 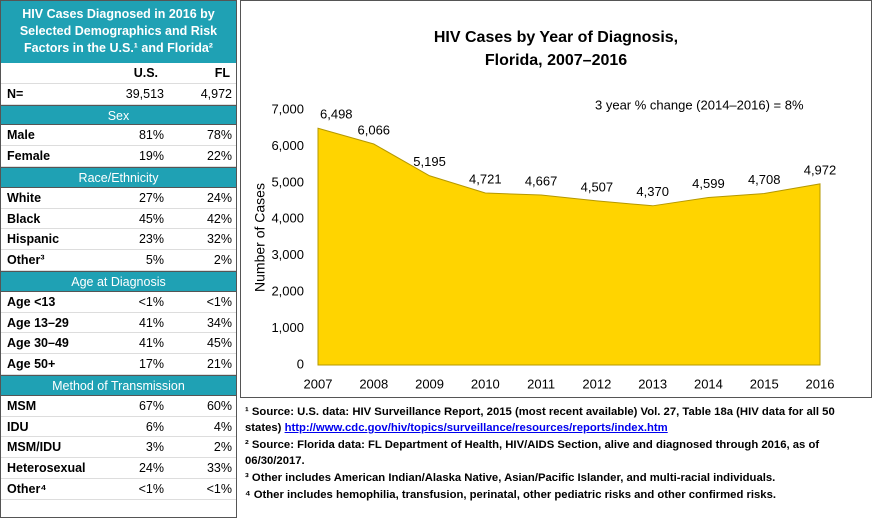 I want to click on cell: 33%, so click(x=219, y=468).